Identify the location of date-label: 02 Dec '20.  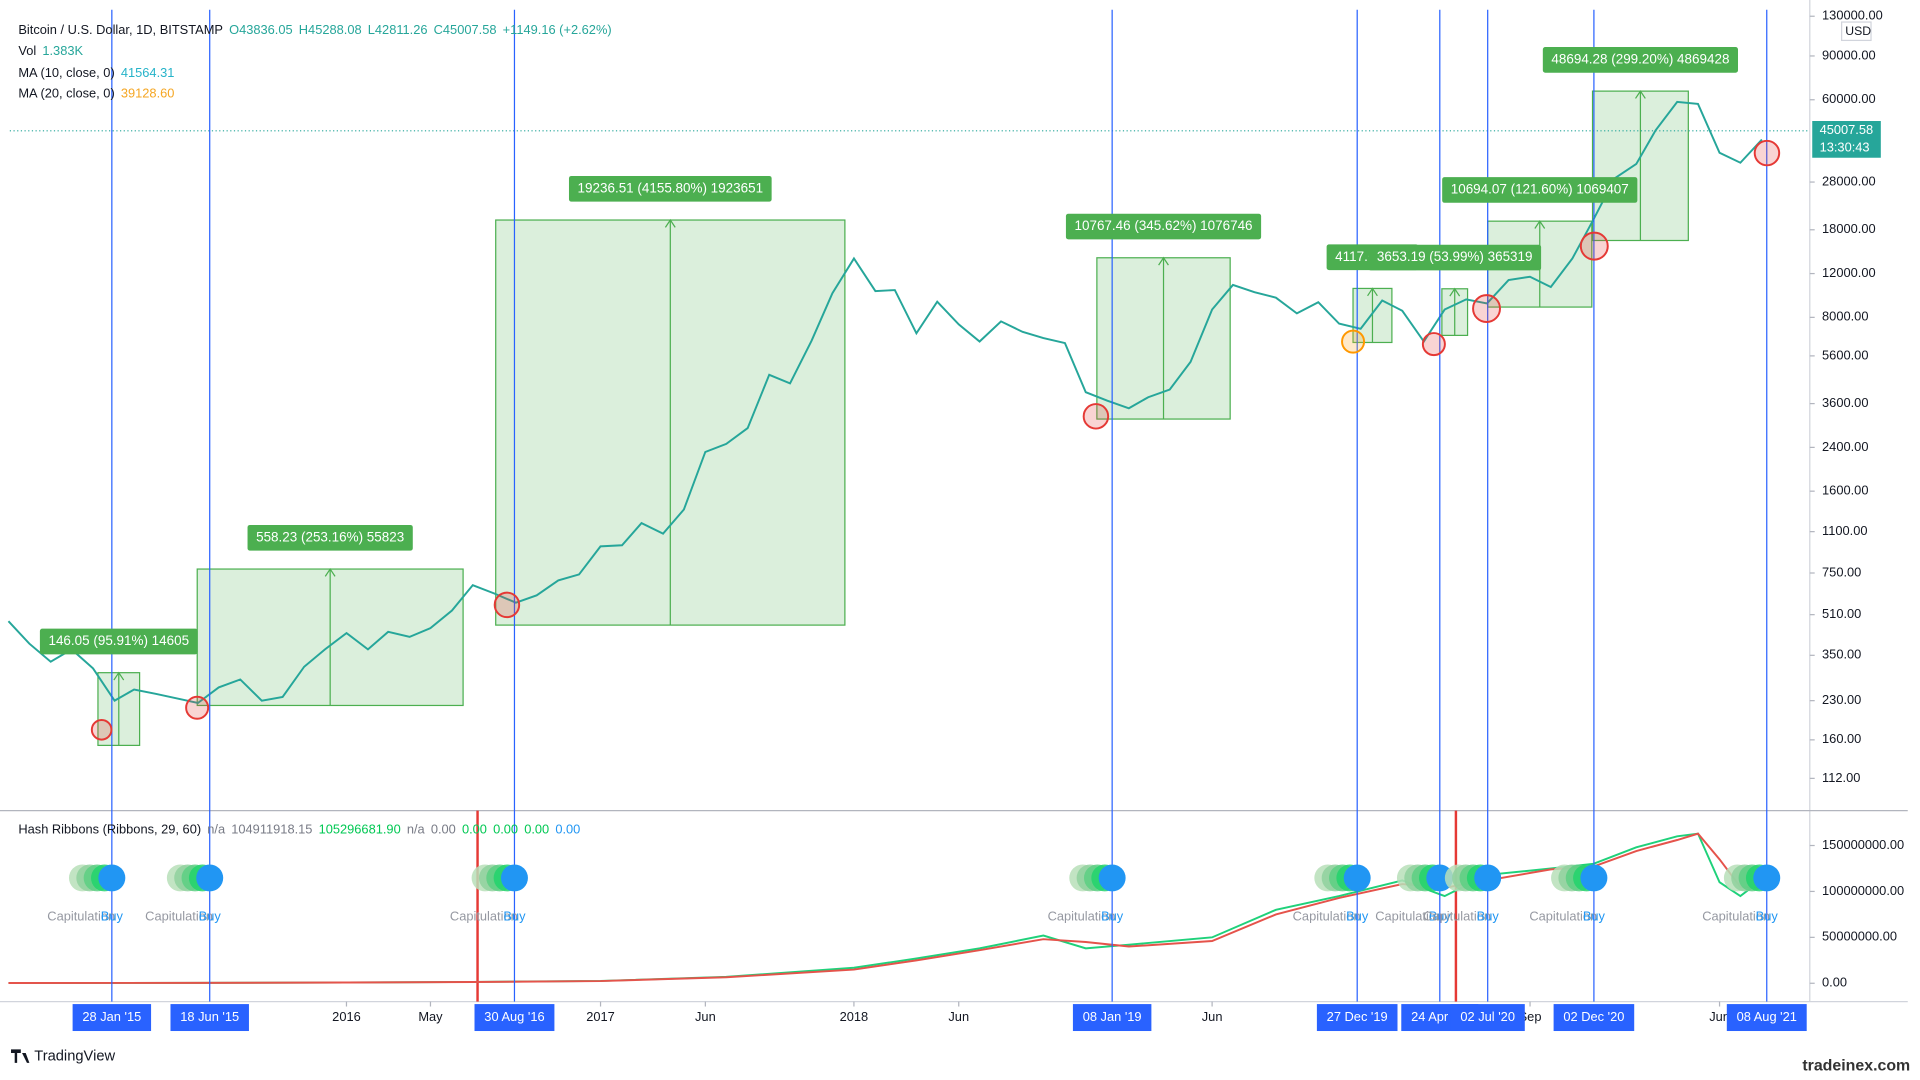
(1593, 1016).